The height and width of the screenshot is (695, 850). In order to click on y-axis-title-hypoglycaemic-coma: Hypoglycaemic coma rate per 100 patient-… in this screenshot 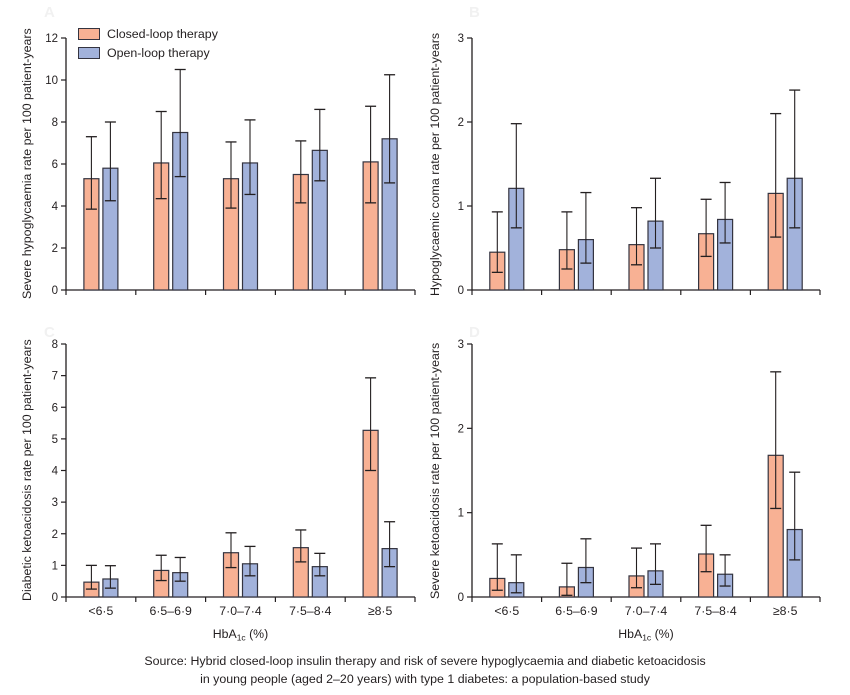, I will do `click(435, 164)`.